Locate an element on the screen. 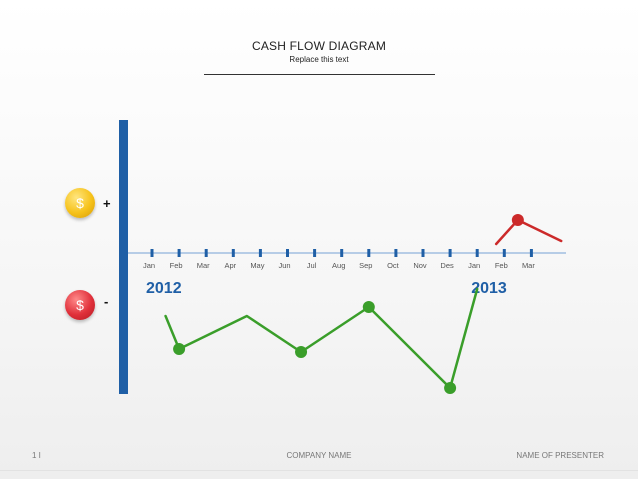 The image size is (638, 479). vertical-axis-bar is located at coordinates (123, 257).